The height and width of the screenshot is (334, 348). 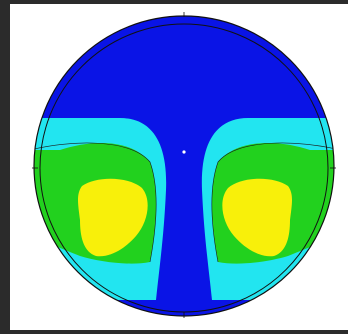 I want to click on level-4-region-left, so click(x=113, y=217).